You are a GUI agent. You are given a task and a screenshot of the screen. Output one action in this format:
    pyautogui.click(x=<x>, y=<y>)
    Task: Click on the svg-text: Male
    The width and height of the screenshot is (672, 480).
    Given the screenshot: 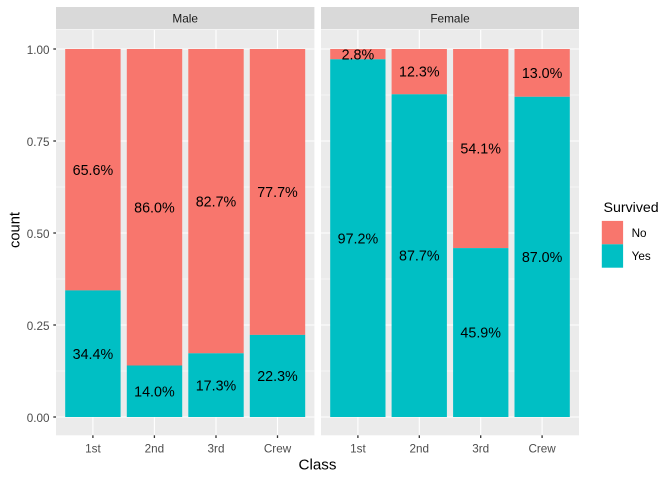 What is the action you would take?
    pyautogui.click(x=185, y=19)
    